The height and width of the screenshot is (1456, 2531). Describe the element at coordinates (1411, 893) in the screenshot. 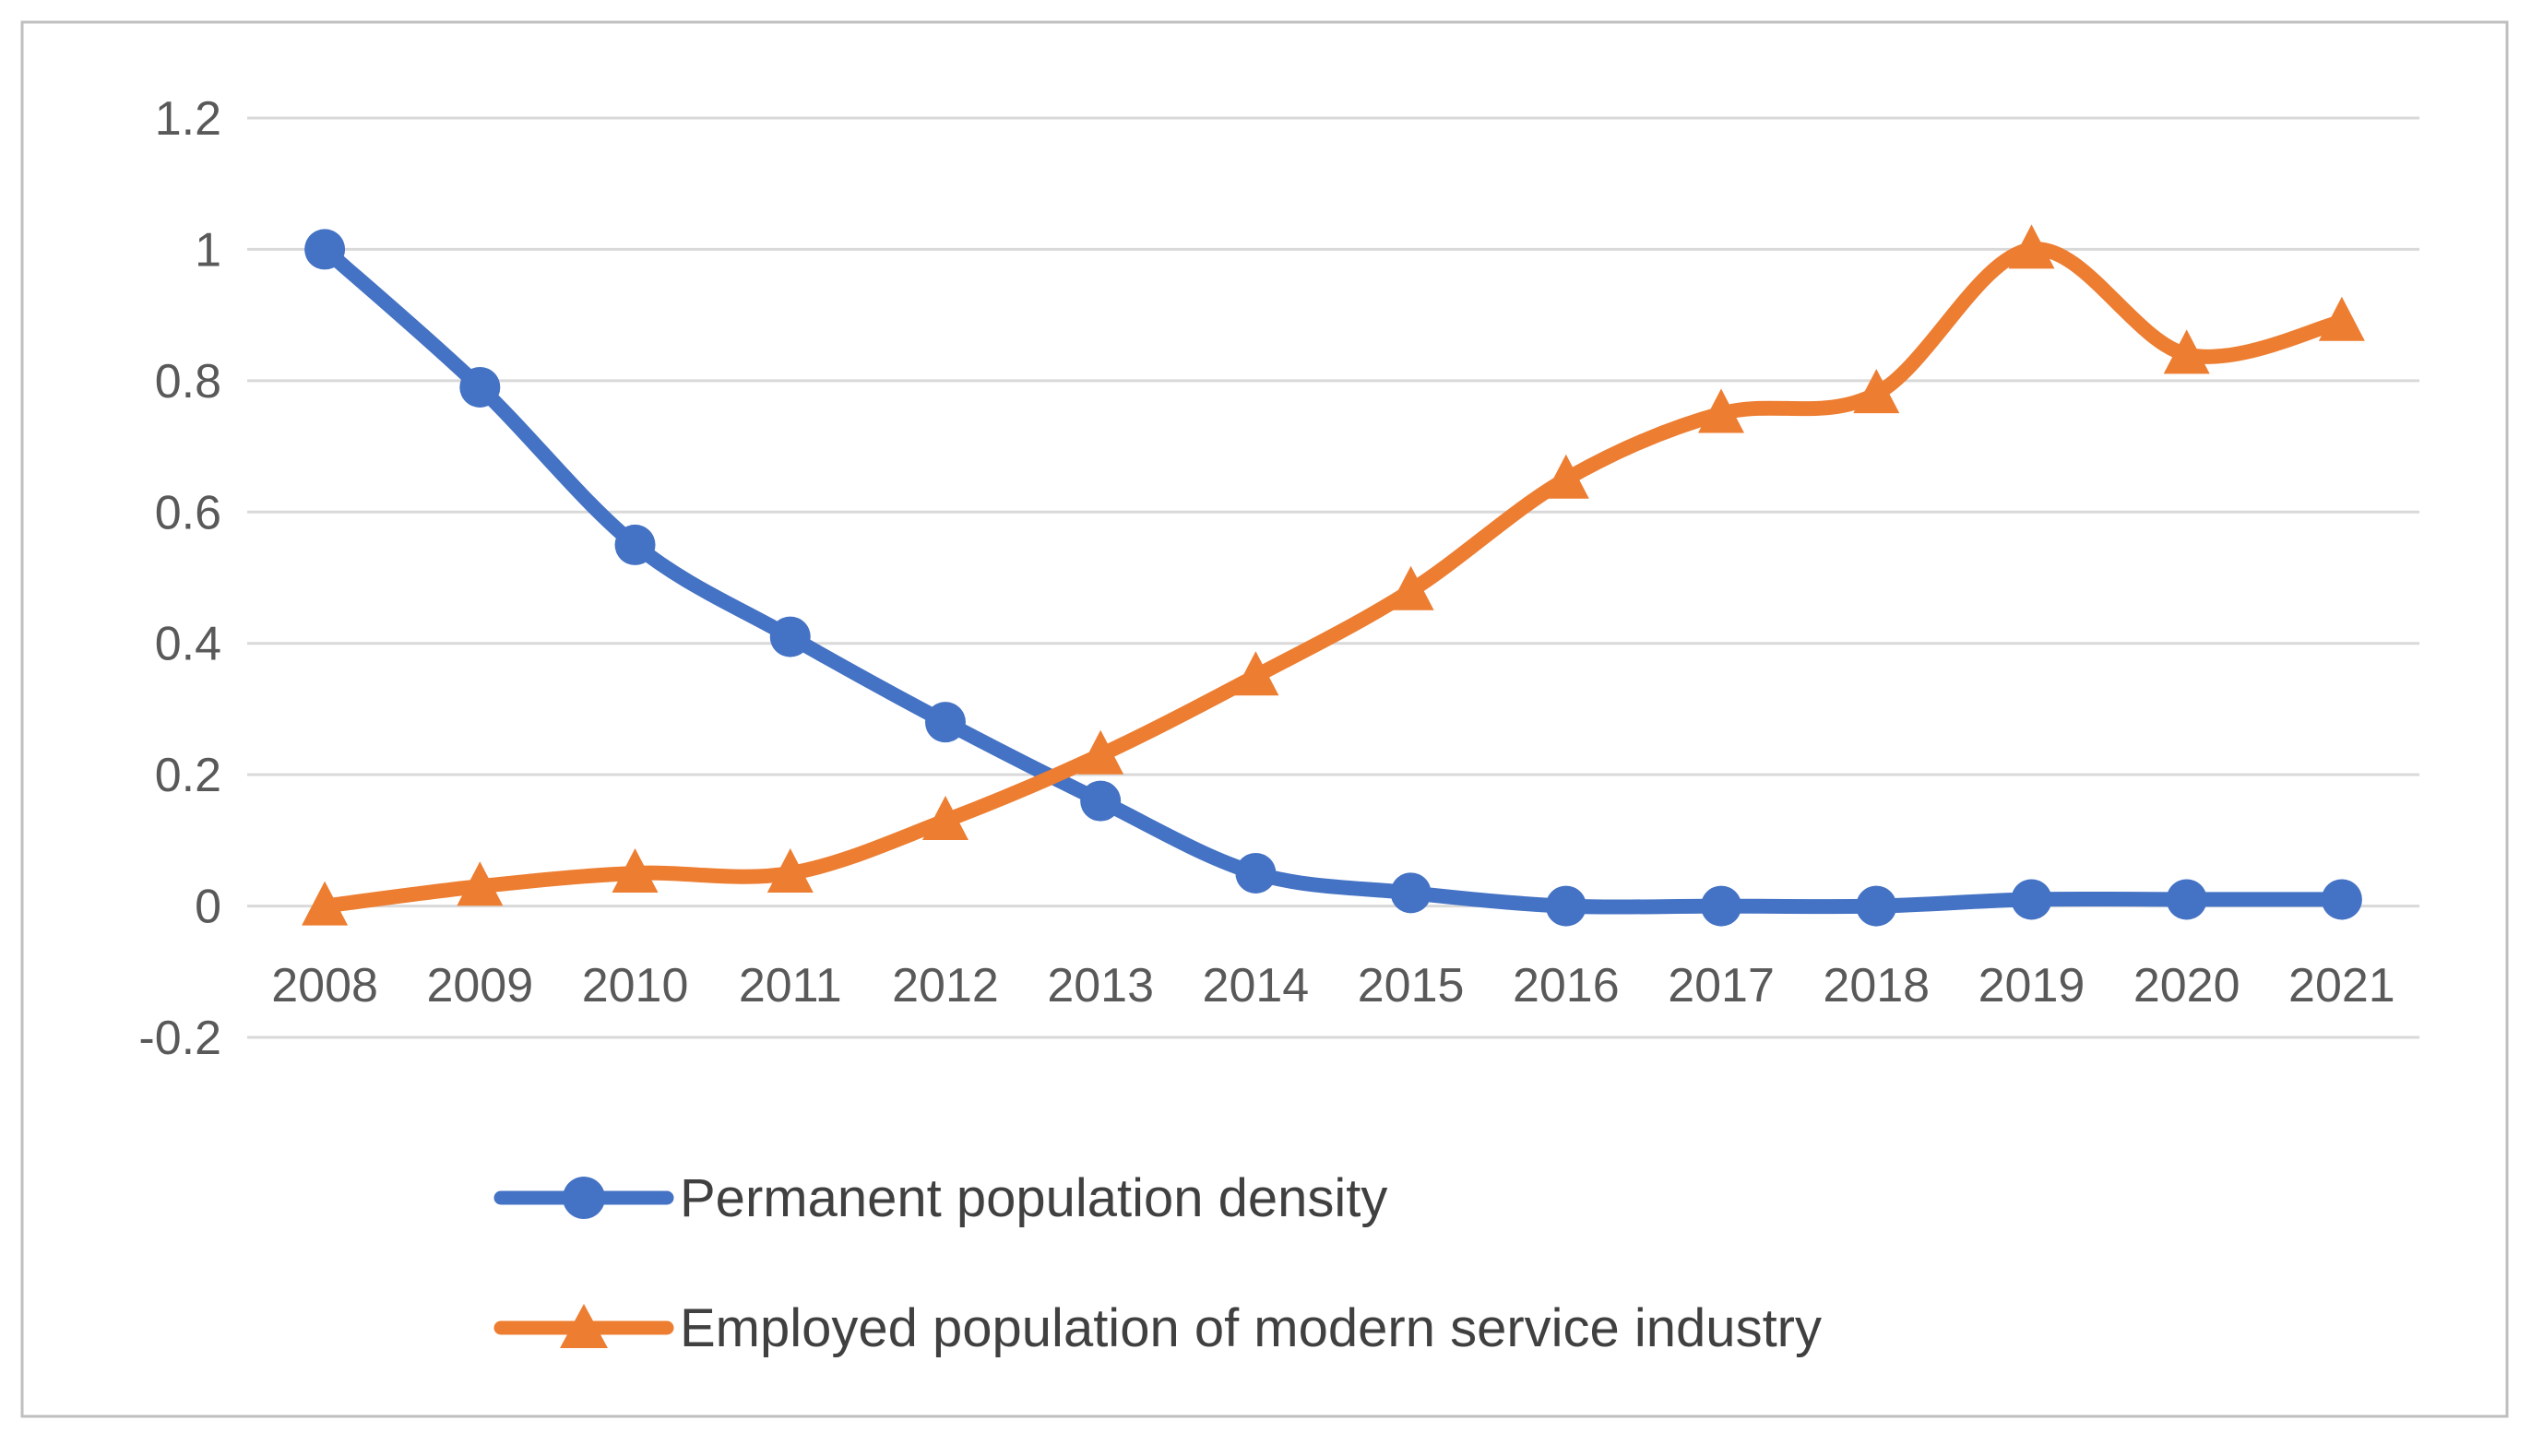

I see `data-point-permanent-population-density-2015` at that location.